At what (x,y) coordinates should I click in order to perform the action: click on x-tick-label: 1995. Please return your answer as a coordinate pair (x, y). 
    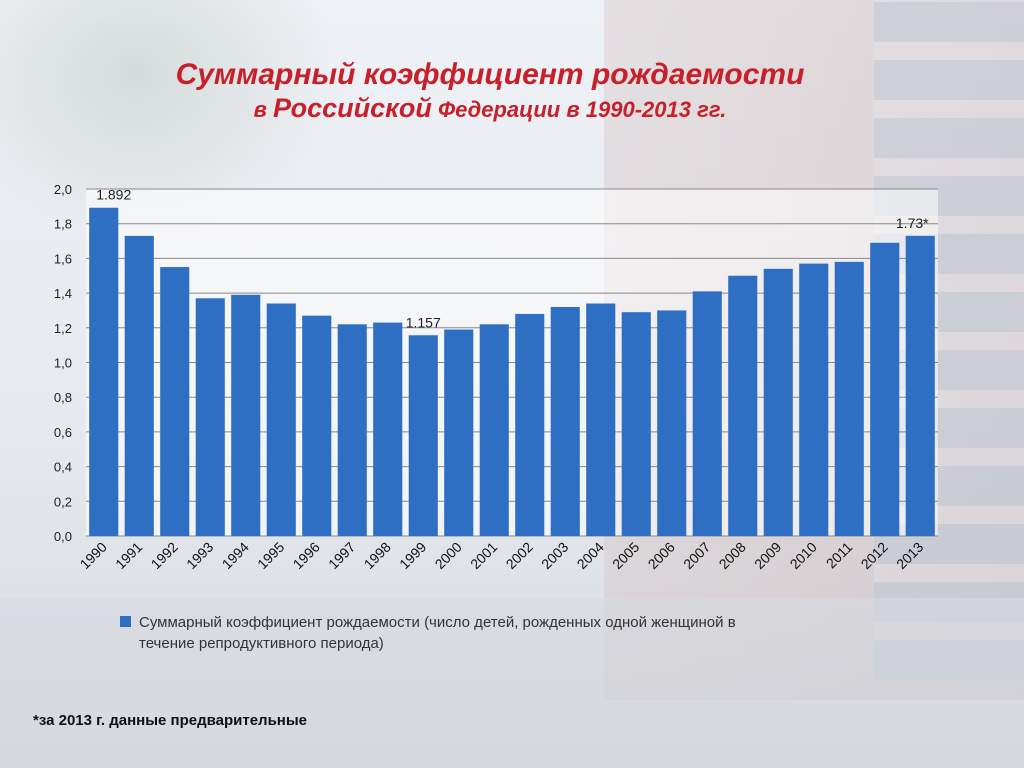
    Looking at the image, I should click on (270, 555).